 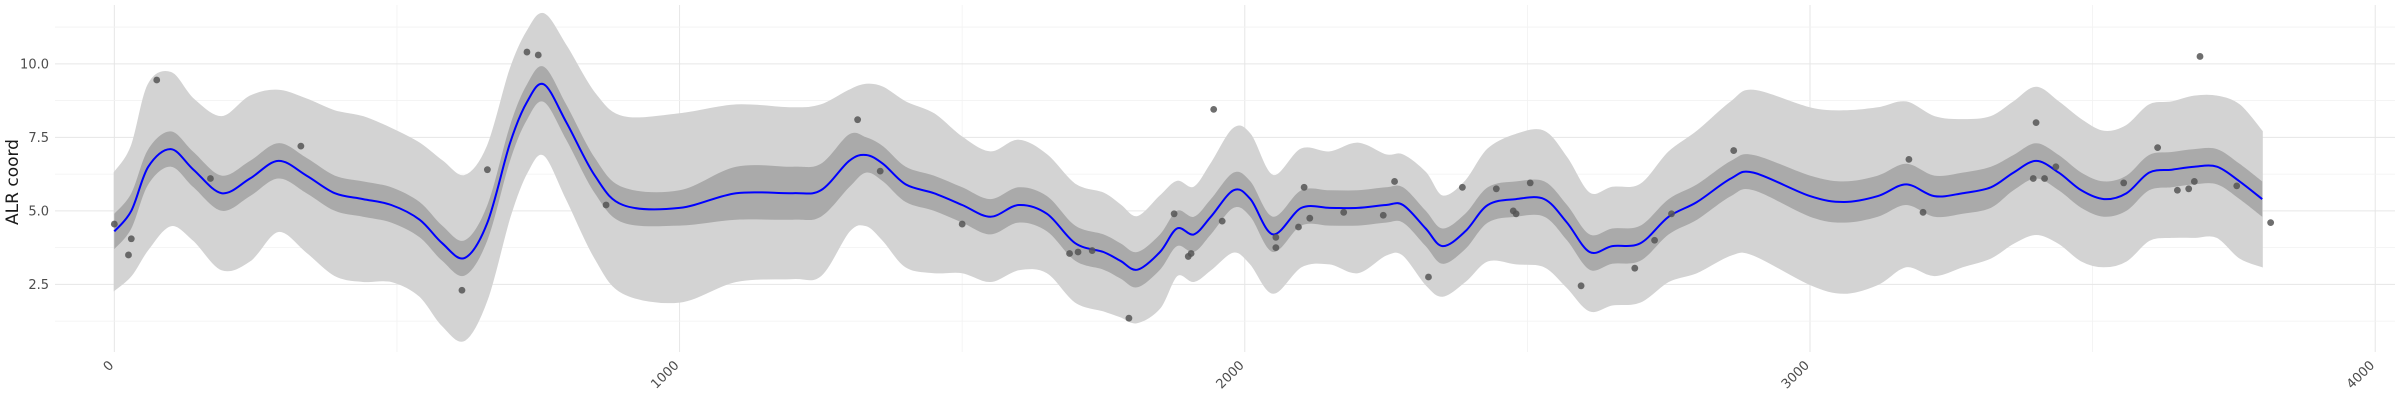 I want to click on y-tick-label: 5.0, so click(x=38, y=211).